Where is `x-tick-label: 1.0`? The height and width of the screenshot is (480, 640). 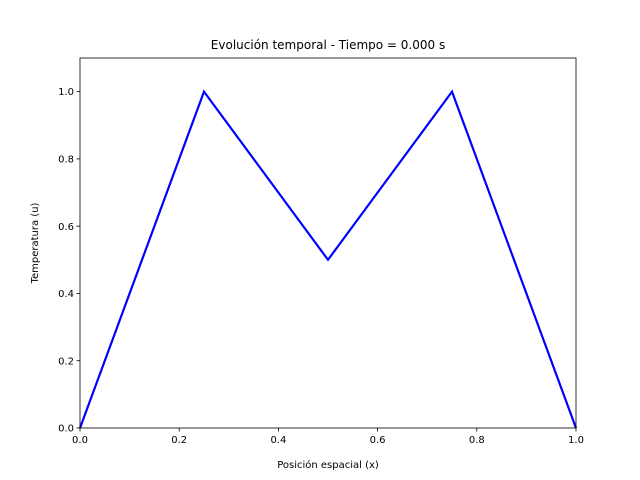 x-tick-label: 1.0 is located at coordinates (576, 440).